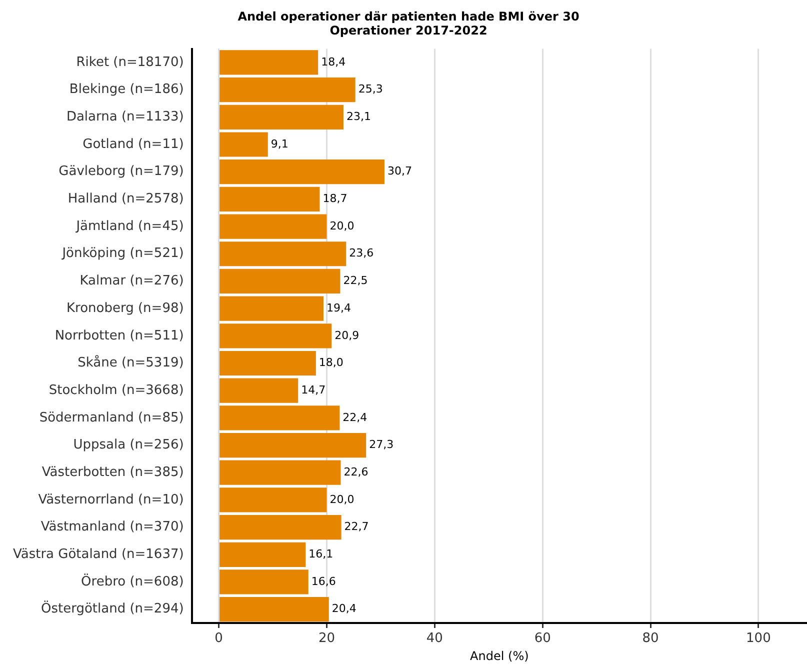 This screenshot has width=807, height=666. I want to click on y-tick-label: Västra Götaland (n=1637), so click(98, 554).